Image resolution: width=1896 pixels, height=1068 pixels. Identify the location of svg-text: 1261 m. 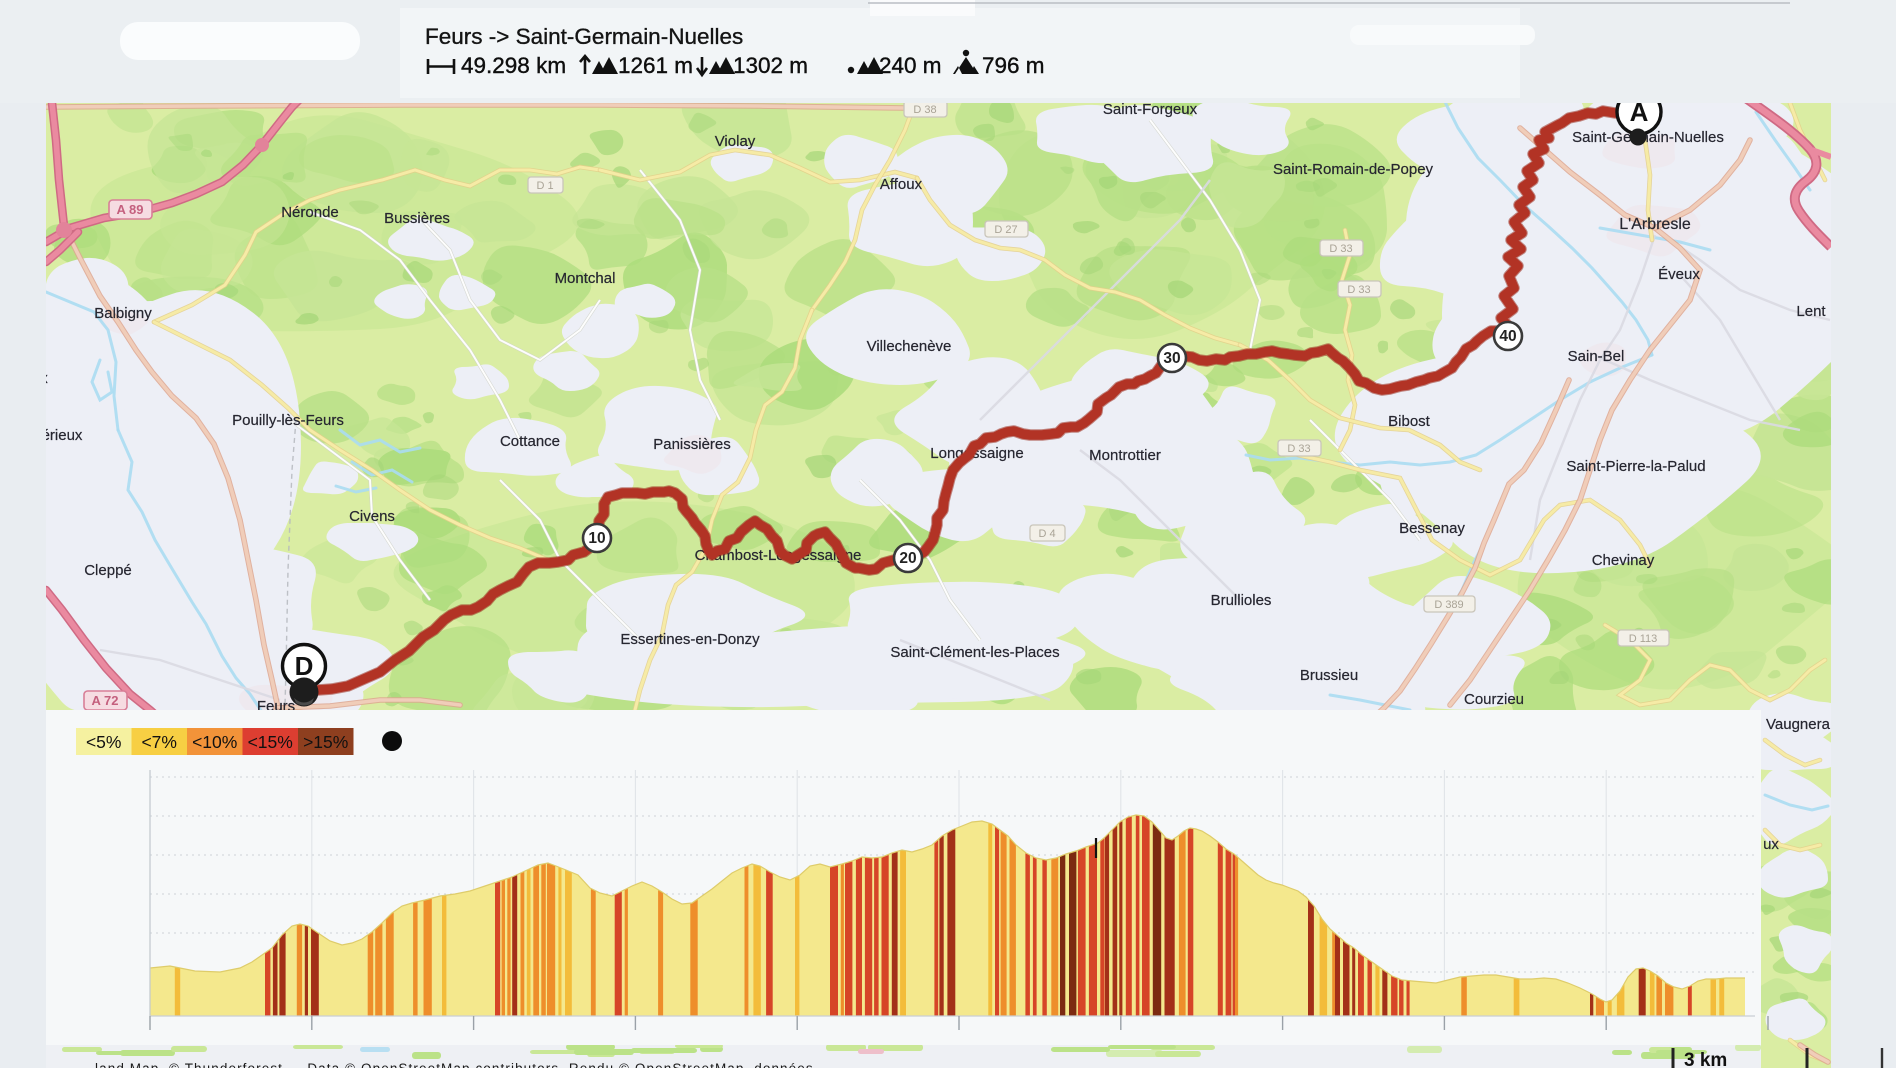
(655, 65).